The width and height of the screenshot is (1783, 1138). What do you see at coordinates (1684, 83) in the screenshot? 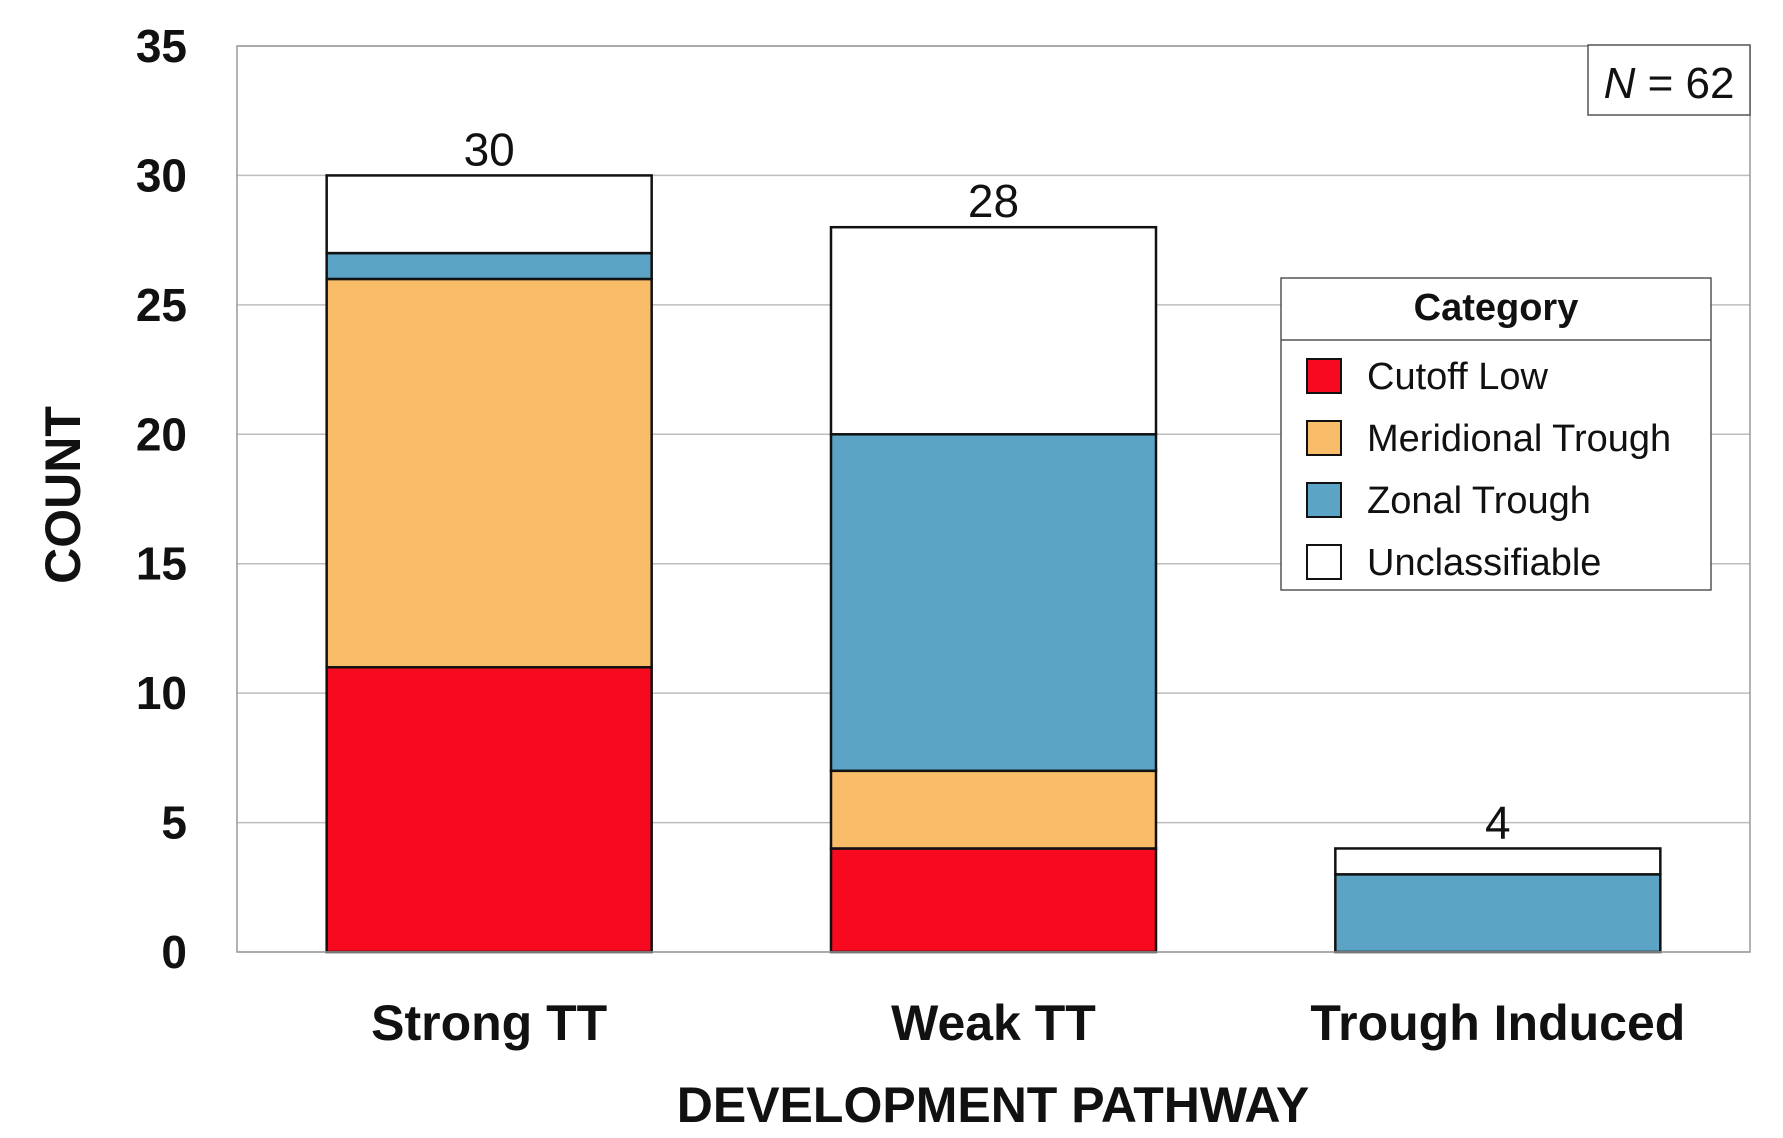
I see `annotation-rest: = 62` at bounding box center [1684, 83].